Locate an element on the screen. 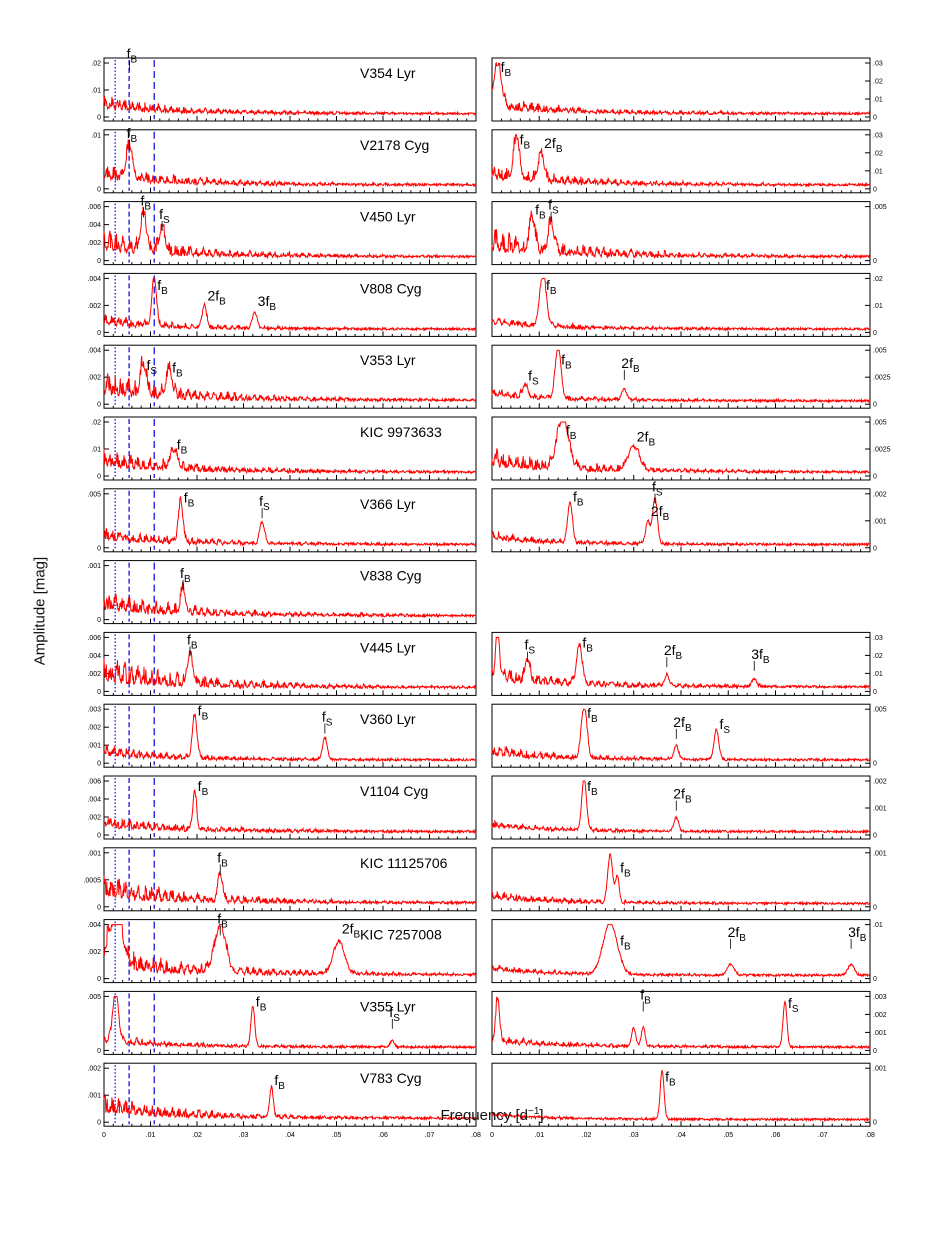 The width and height of the screenshot is (926, 1239). left-panel: 0 .002 .004 fS fB V353 Lyr is located at coordinates (282, 376).